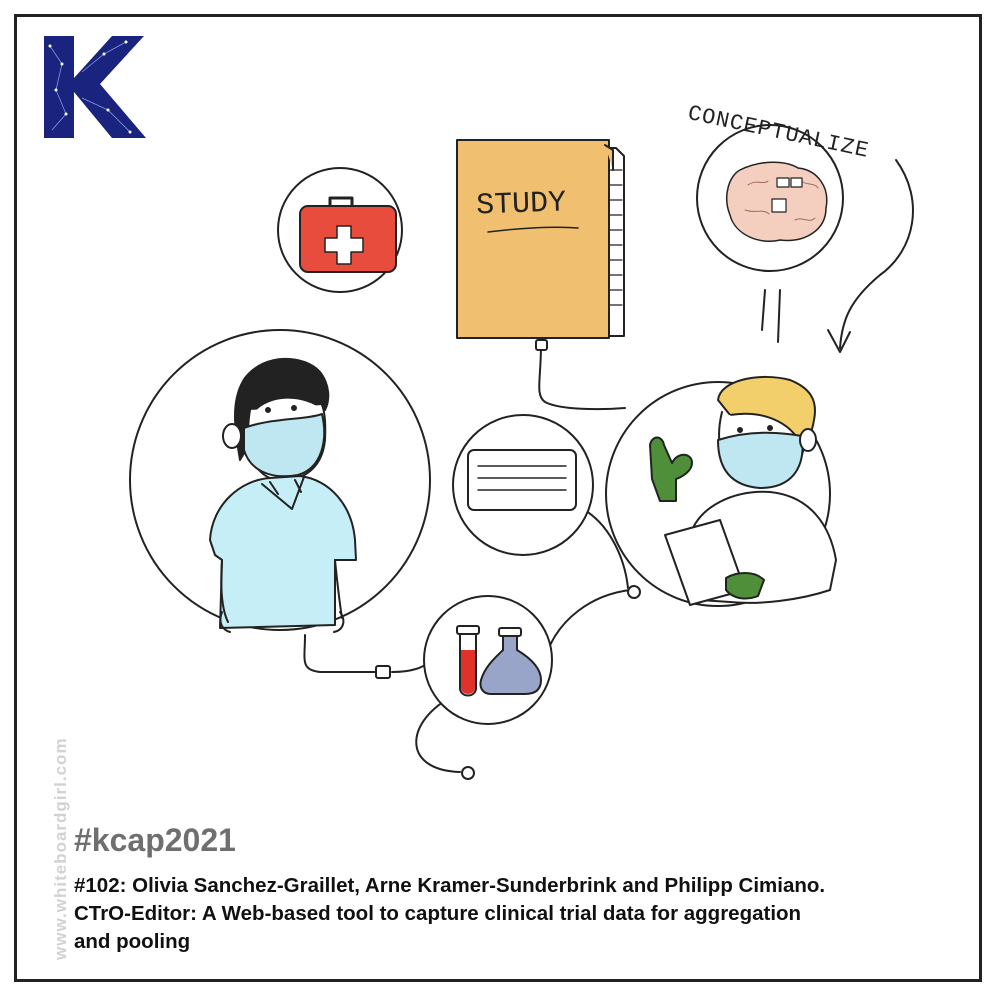 This screenshot has height=1000, width=1000. Describe the element at coordinates (283, 495) in the screenshot. I see `patient-figure` at that location.